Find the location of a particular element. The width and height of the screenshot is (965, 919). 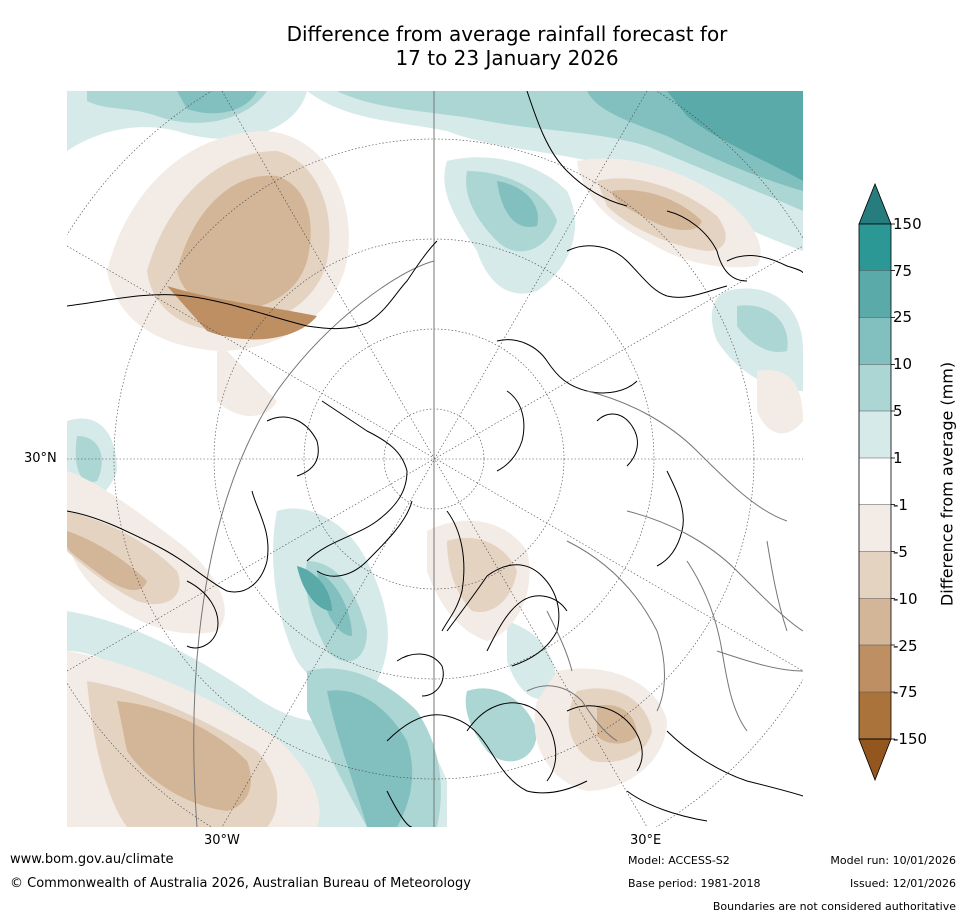

latitude-label-30n: 30°N is located at coordinates (40, 458).